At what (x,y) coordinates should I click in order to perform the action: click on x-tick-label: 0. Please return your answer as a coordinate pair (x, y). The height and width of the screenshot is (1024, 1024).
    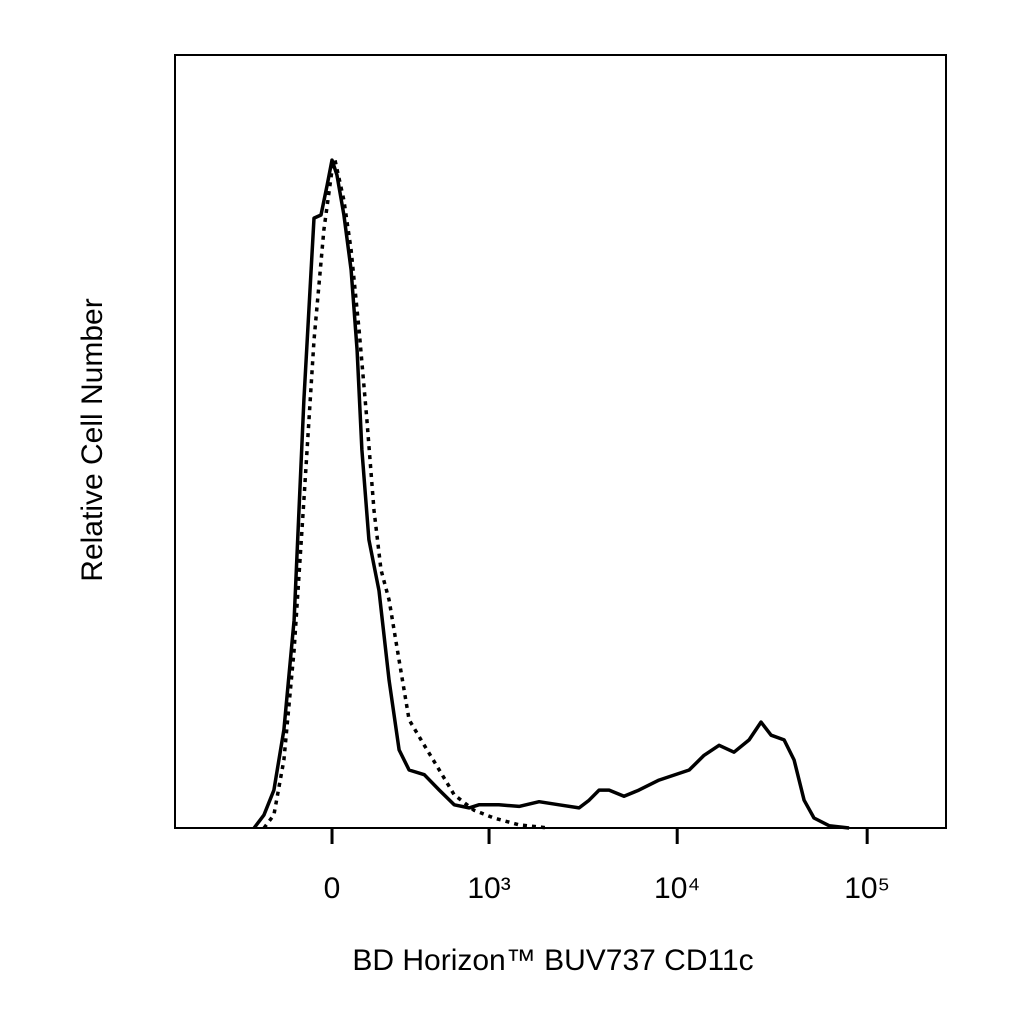
    Looking at the image, I should click on (332, 888).